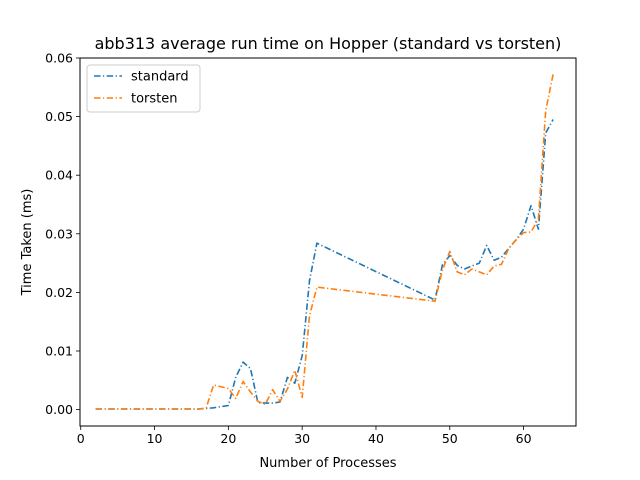 The height and width of the screenshot is (480, 640). I want to click on x-tick-label: 60, so click(524, 438).